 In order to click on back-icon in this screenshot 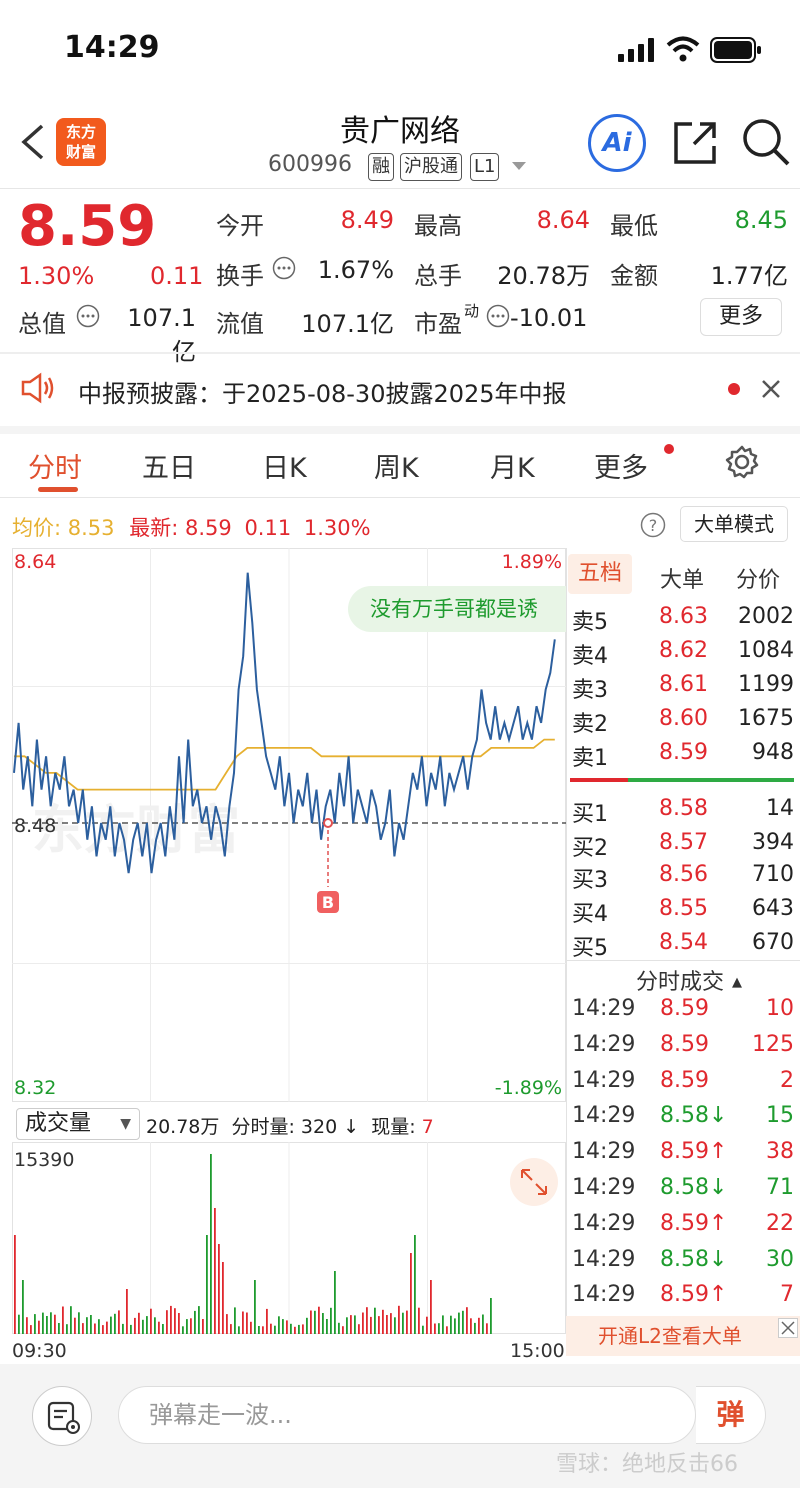, I will do `click(32, 142)`.